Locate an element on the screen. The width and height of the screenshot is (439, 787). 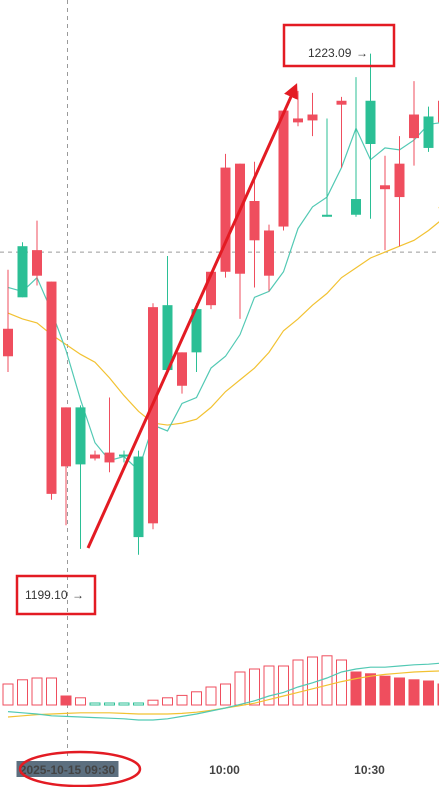
time-axis: 2025-10-15 09:30 10:00 10:30 is located at coordinates (200, 769).